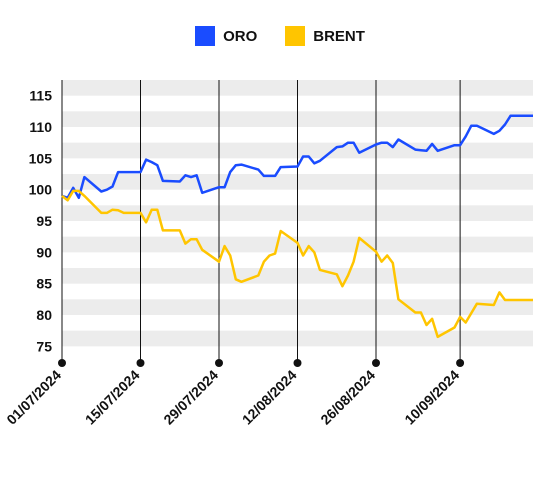 Image resolution: width=560 pixels, height=477 pixels. I want to click on y-tick-label: 90, so click(44, 252).